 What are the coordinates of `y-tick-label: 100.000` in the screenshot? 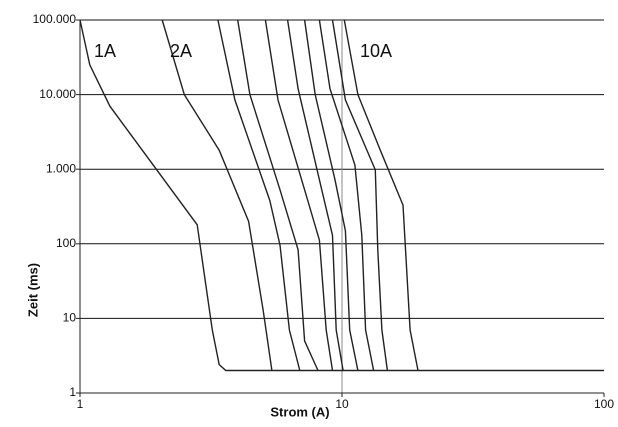 It's located at (55, 19).